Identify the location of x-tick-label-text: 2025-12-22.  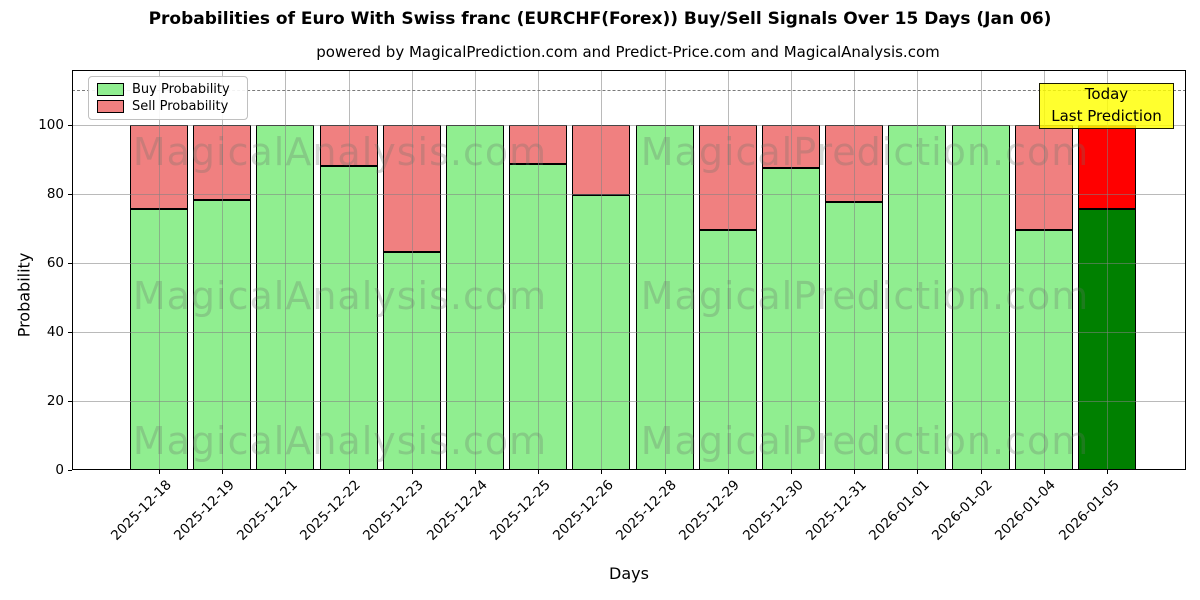
(330, 510).